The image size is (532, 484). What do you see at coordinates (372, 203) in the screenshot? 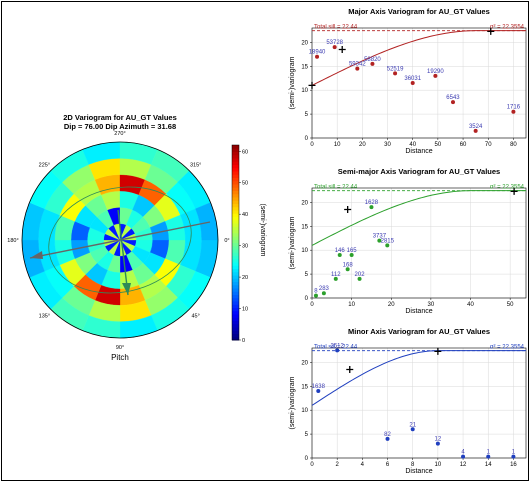
I see `point-pair-count: 1628` at bounding box center [372, 203].